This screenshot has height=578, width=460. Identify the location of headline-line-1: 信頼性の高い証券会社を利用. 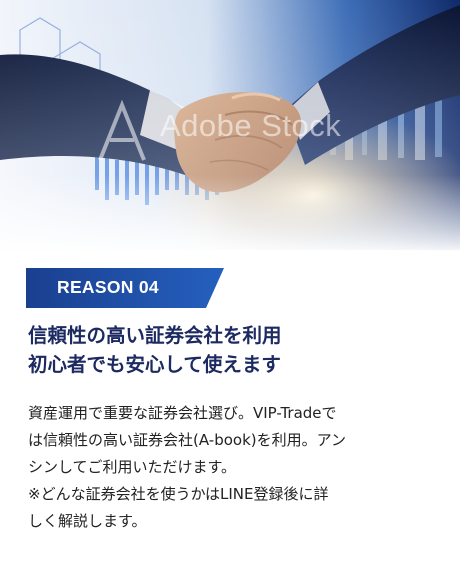
(155, 335).